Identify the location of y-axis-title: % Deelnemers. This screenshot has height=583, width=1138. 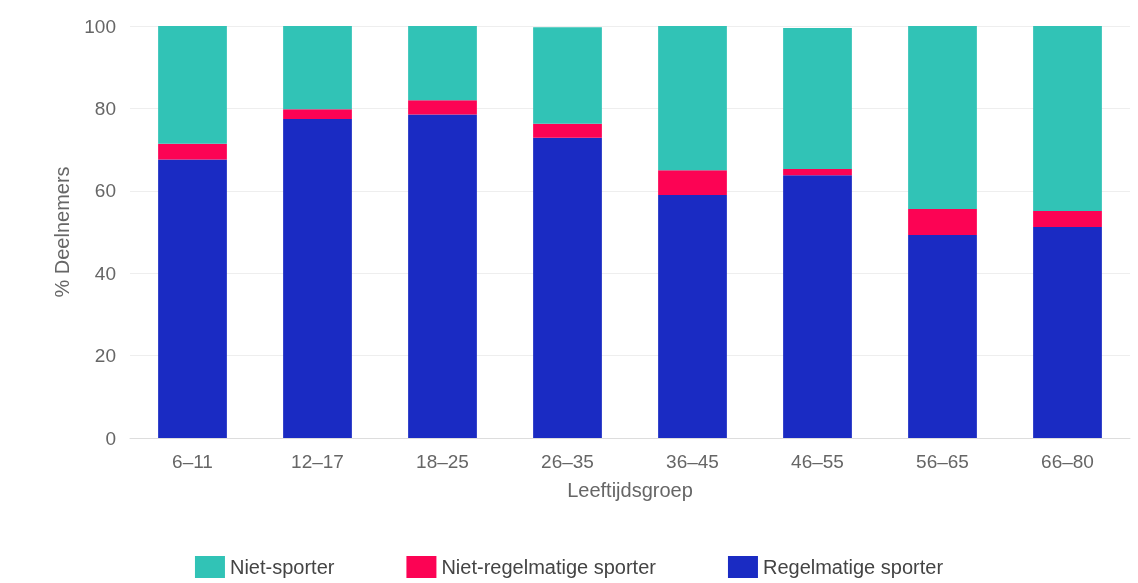
(62, 232).